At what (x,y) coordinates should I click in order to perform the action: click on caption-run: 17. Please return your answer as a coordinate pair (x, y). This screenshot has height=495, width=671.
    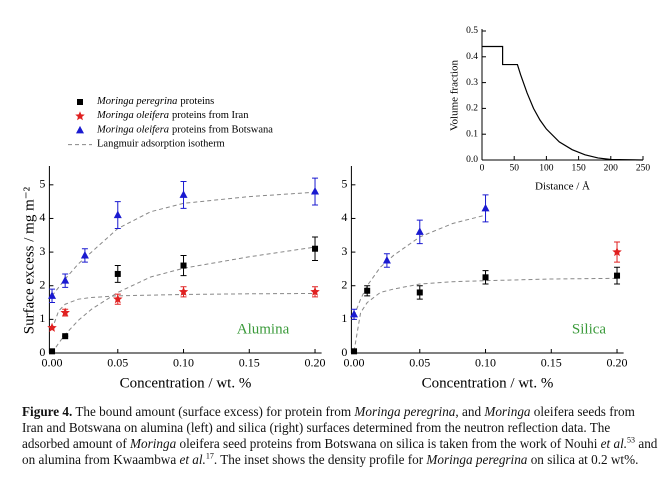
    Looking at the image, I should click on (209, 456).